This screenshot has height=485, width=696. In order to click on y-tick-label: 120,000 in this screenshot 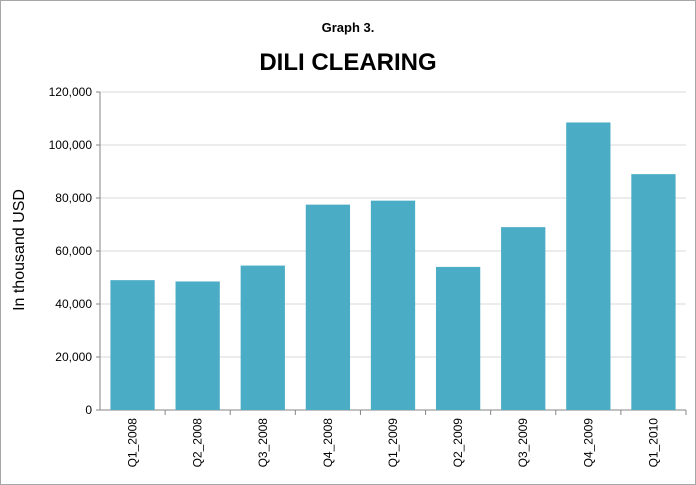, I will do `click(71, 92)`.